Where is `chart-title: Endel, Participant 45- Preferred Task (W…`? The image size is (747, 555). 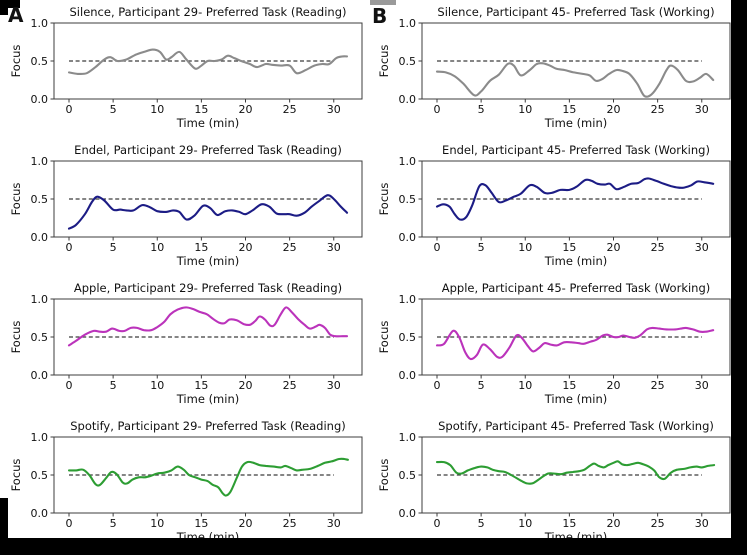
chart-title: Endel, Participant 45- Preferred Task (W… is located at coordinates (576, 150).